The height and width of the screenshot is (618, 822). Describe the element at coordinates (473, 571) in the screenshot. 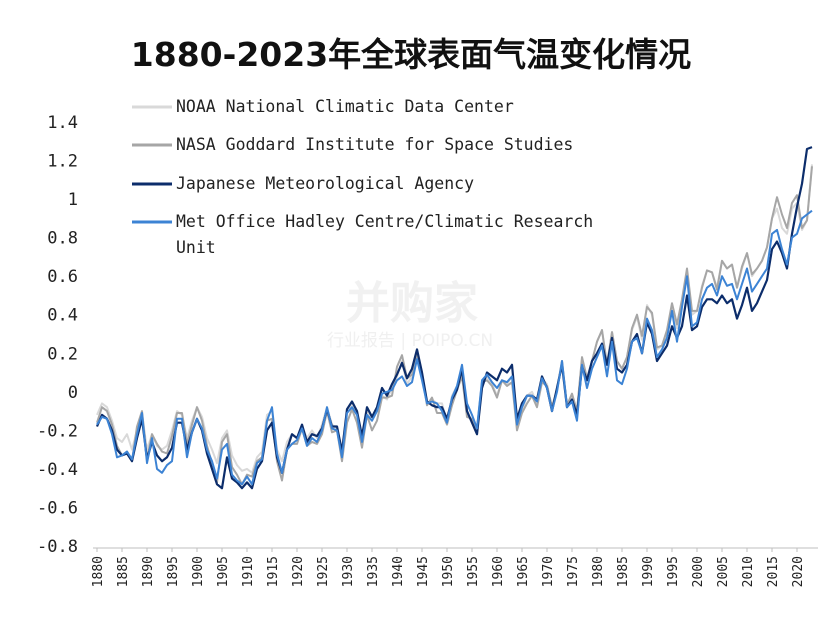

I see `x-tick-label: 1955` at that location.